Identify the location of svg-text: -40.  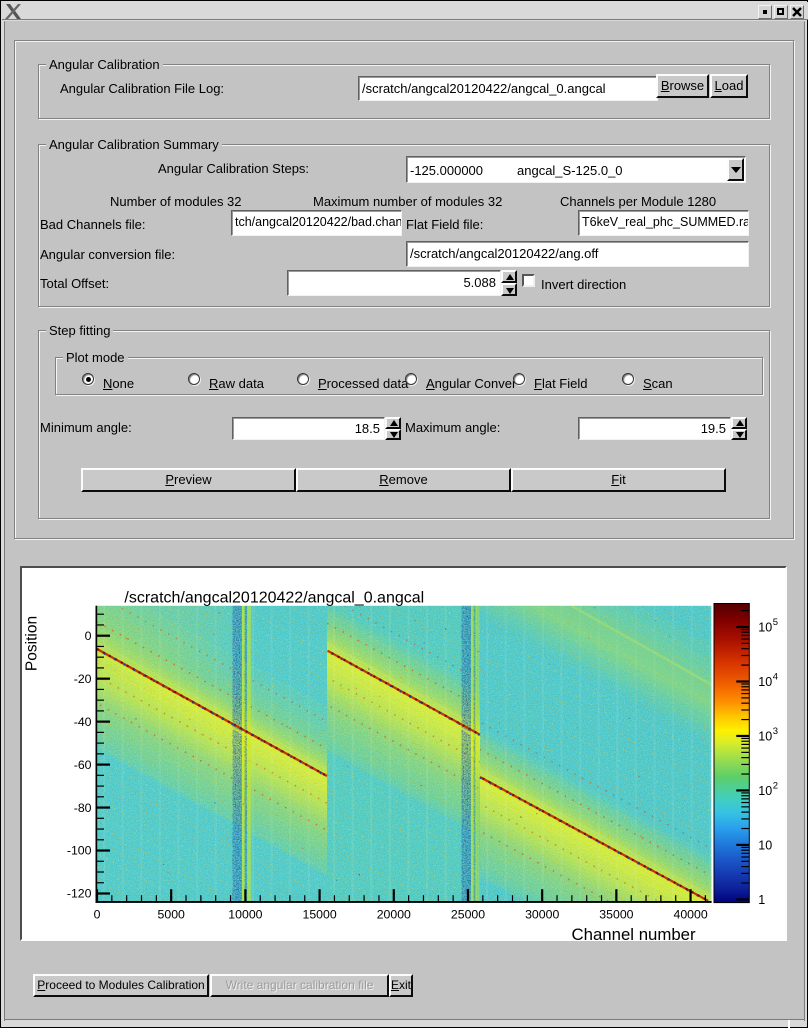
(83, 722).